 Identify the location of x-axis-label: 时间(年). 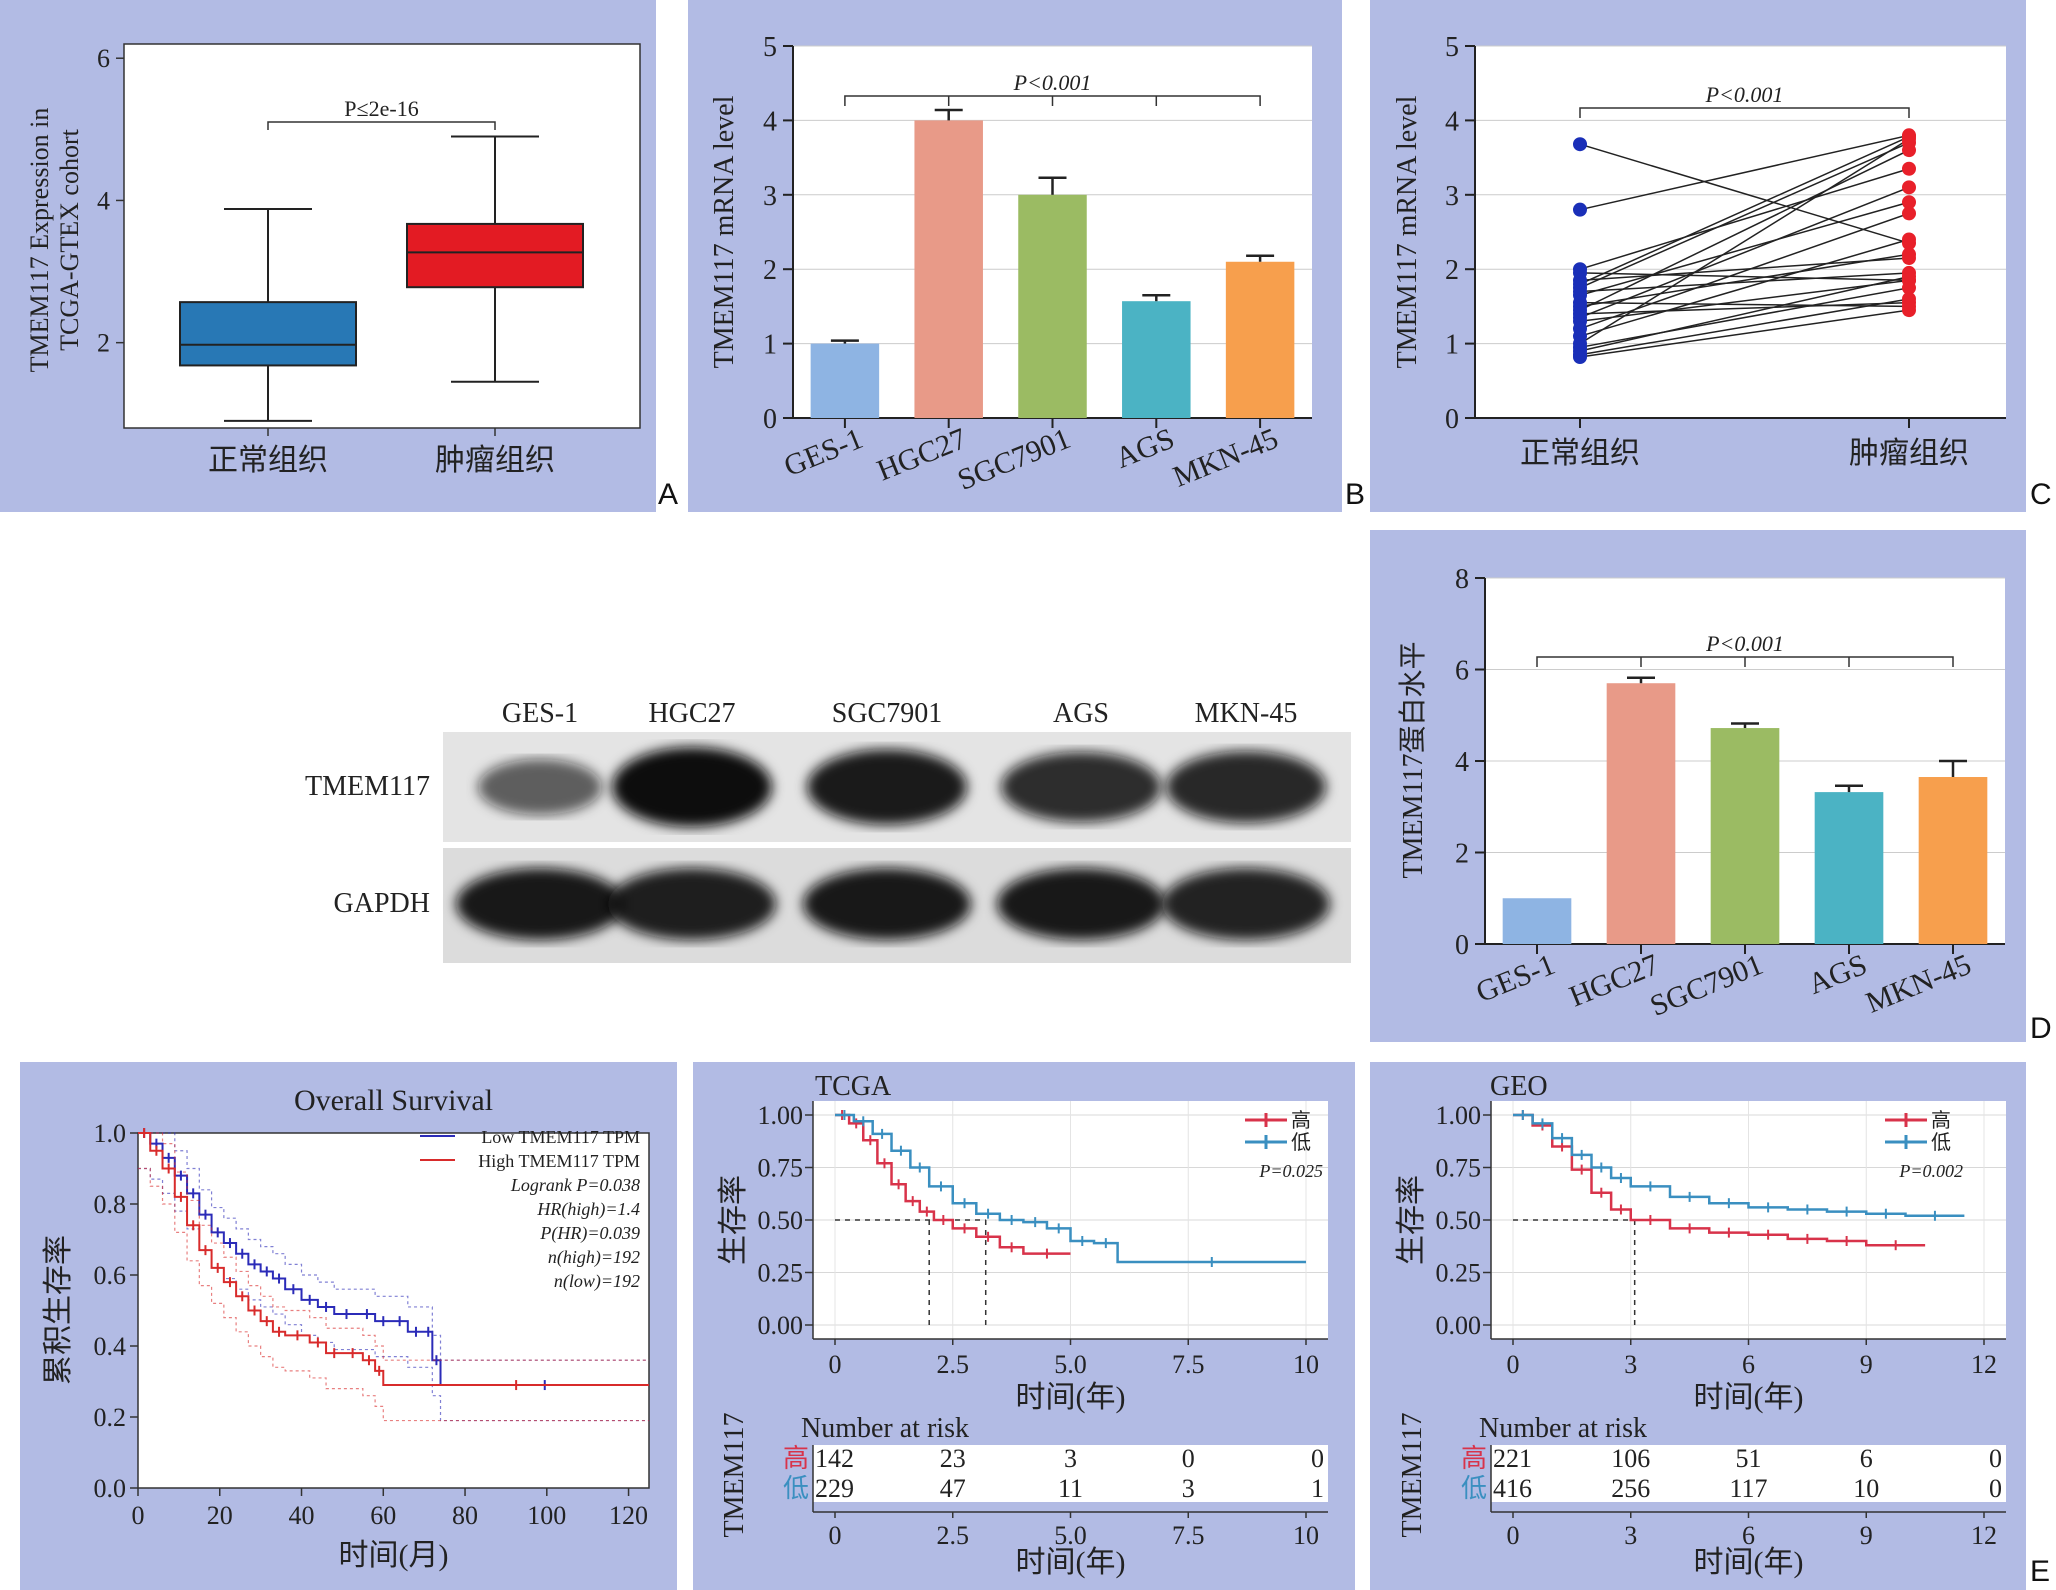
(1071, 1397).